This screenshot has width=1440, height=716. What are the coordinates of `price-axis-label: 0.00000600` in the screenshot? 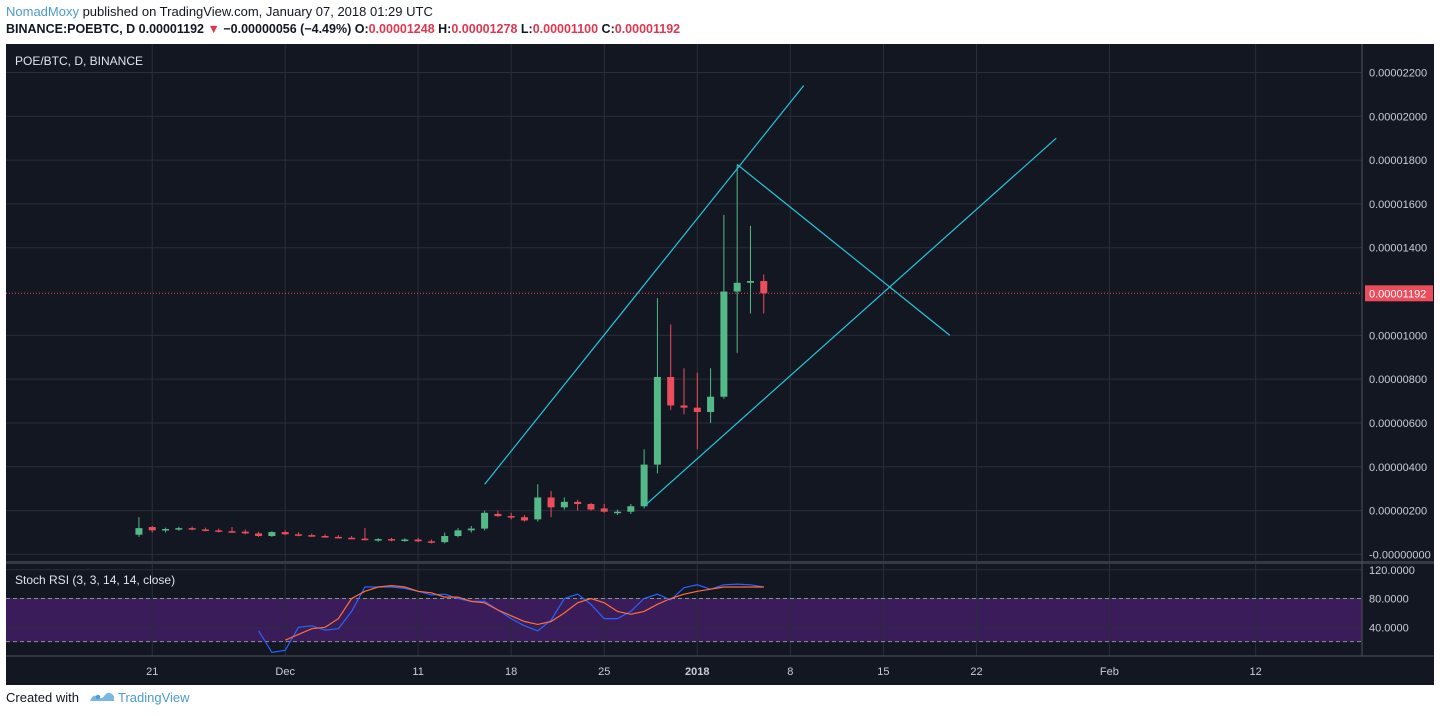 It's located at (1398, 424).